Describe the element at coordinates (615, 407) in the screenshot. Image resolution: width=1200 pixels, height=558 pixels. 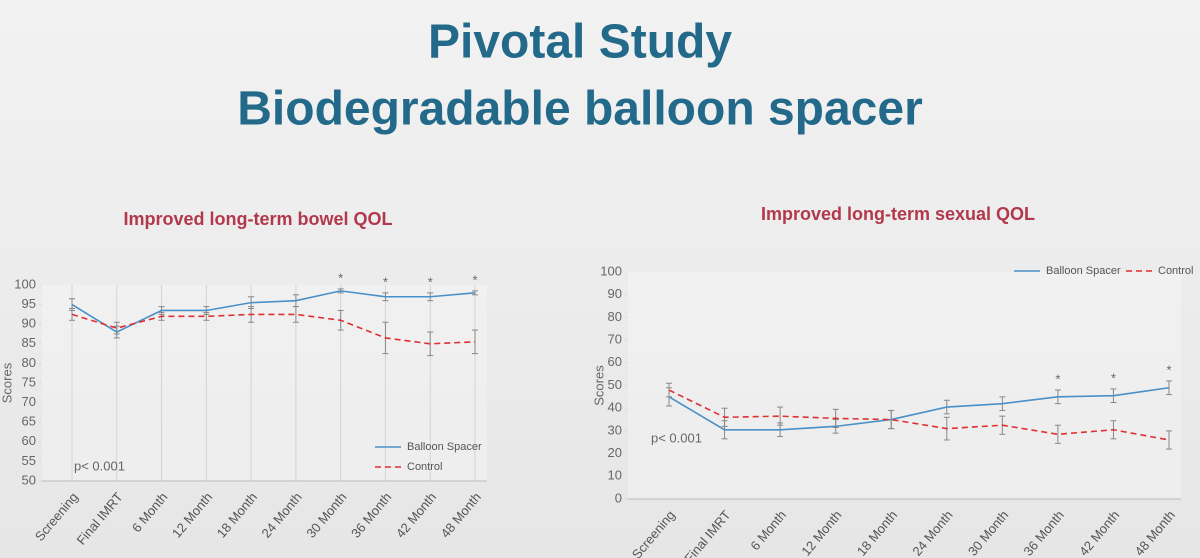
I see `y-tick-label: 40` at that location.